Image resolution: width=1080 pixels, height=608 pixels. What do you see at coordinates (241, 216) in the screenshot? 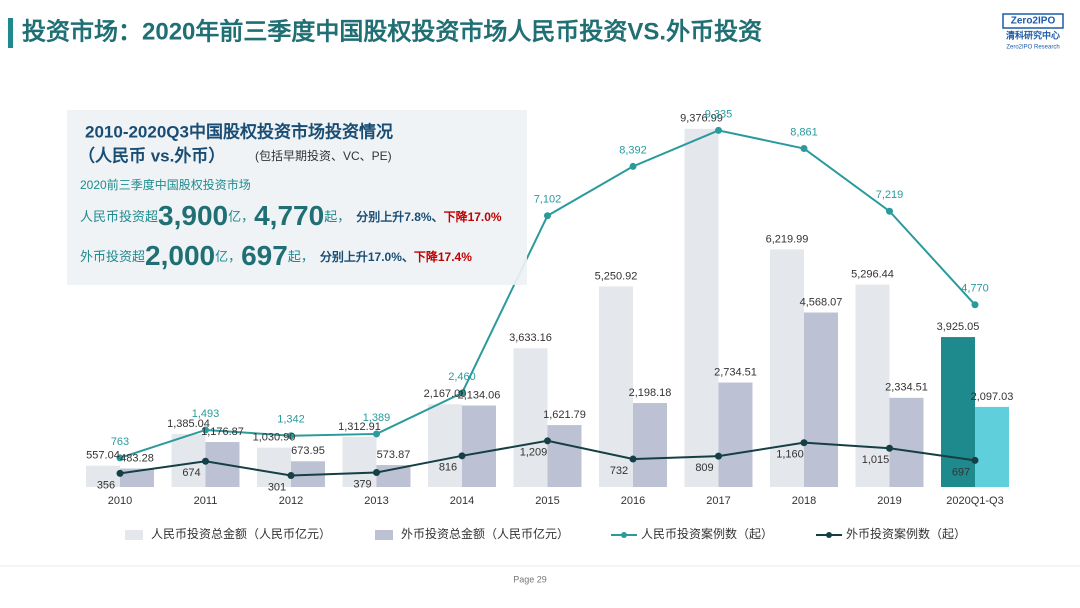
I see `rmb-amount-unit: 亿，` at bounding box center [241, 216].